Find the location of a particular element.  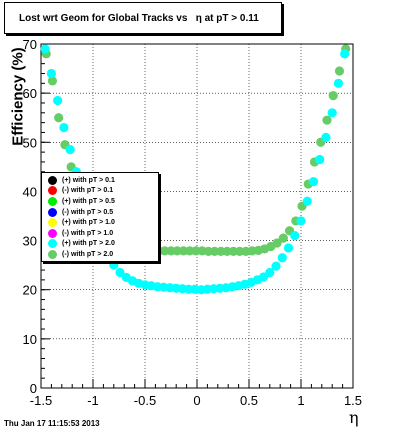

legend-entry: (-) with pT > 2.0 is located at coordinates (100, 254).